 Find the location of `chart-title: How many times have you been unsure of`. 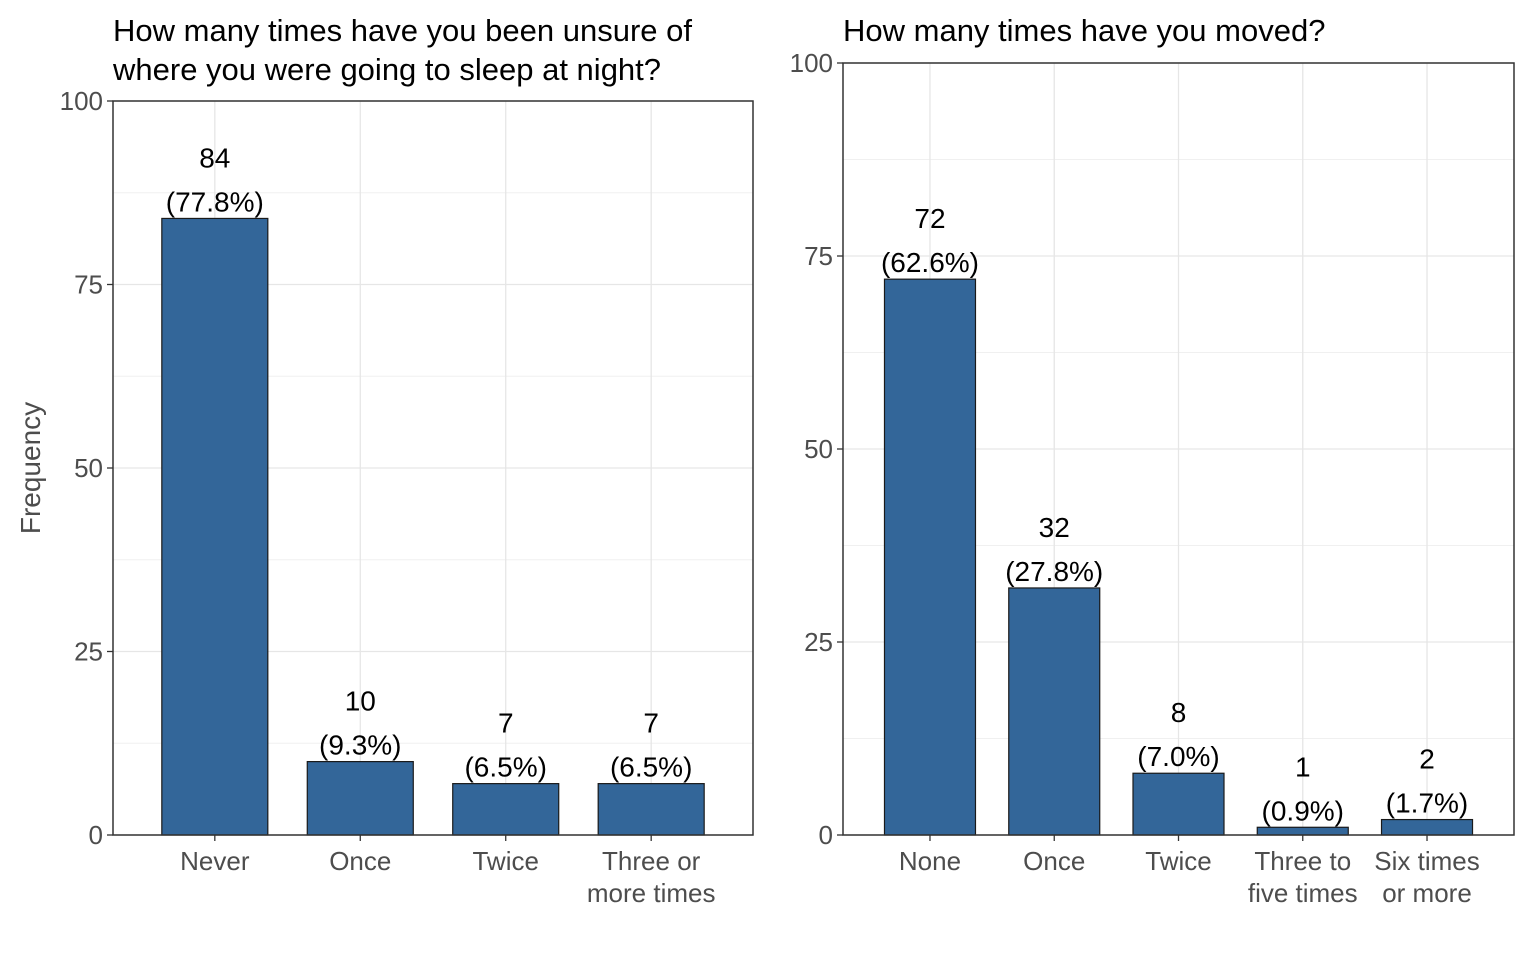

chart-title: How many times have you been unsure of is located at coordinates (402, 30).